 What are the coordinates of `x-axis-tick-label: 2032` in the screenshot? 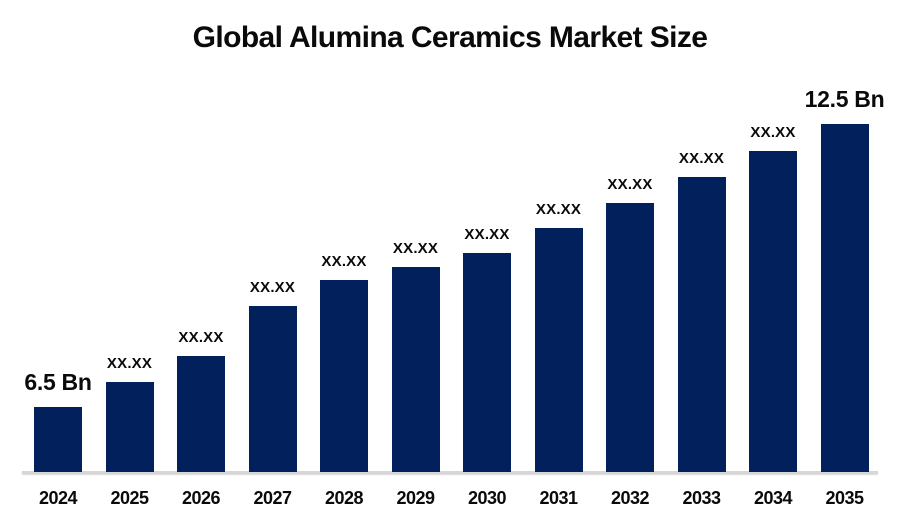 It's located at (630, 498).